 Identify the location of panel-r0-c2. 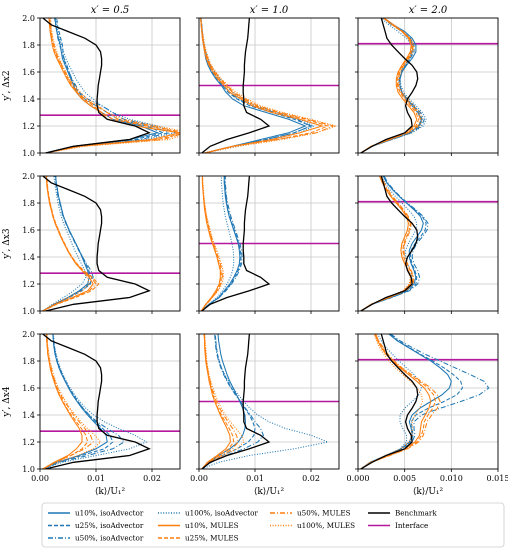
(427, 86).